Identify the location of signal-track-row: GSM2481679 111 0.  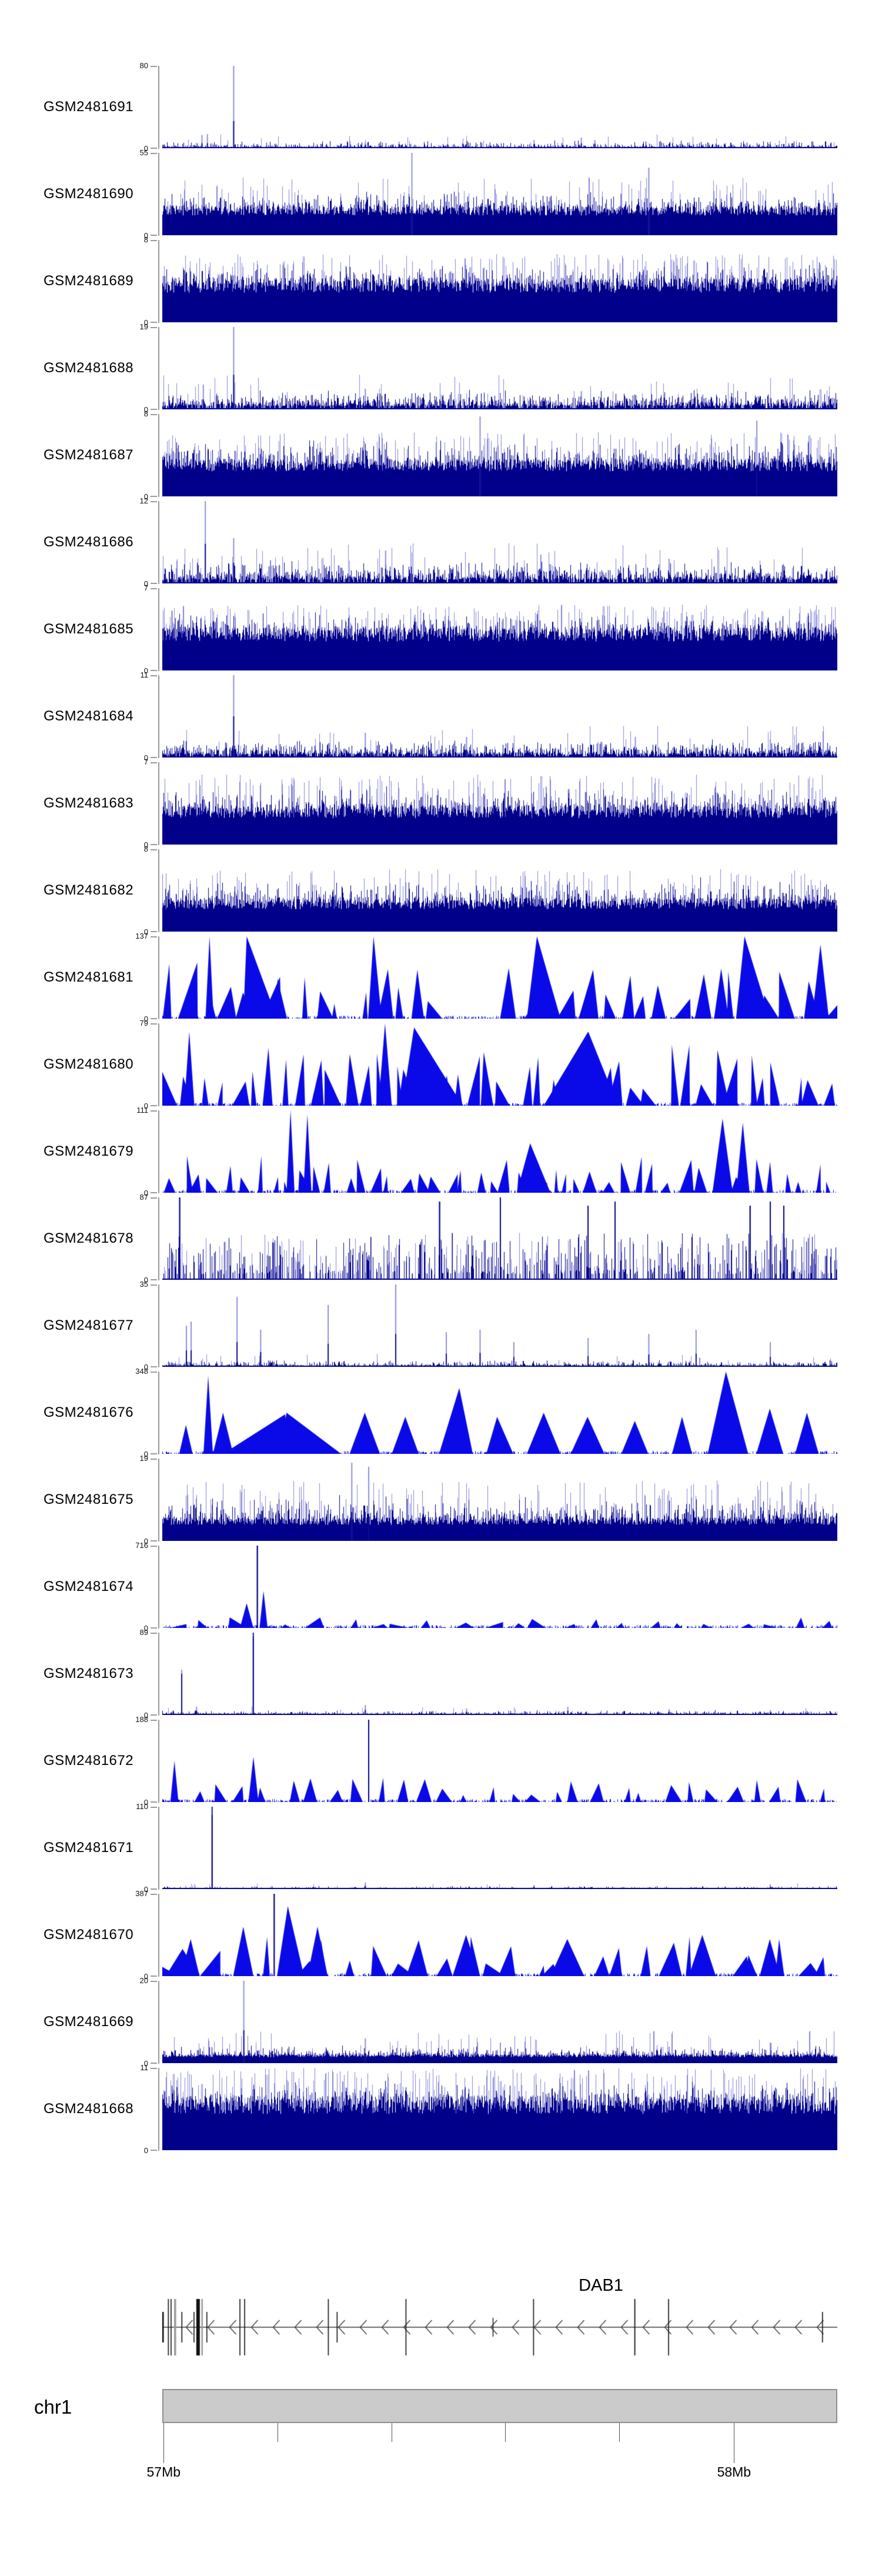
(441, 1151).